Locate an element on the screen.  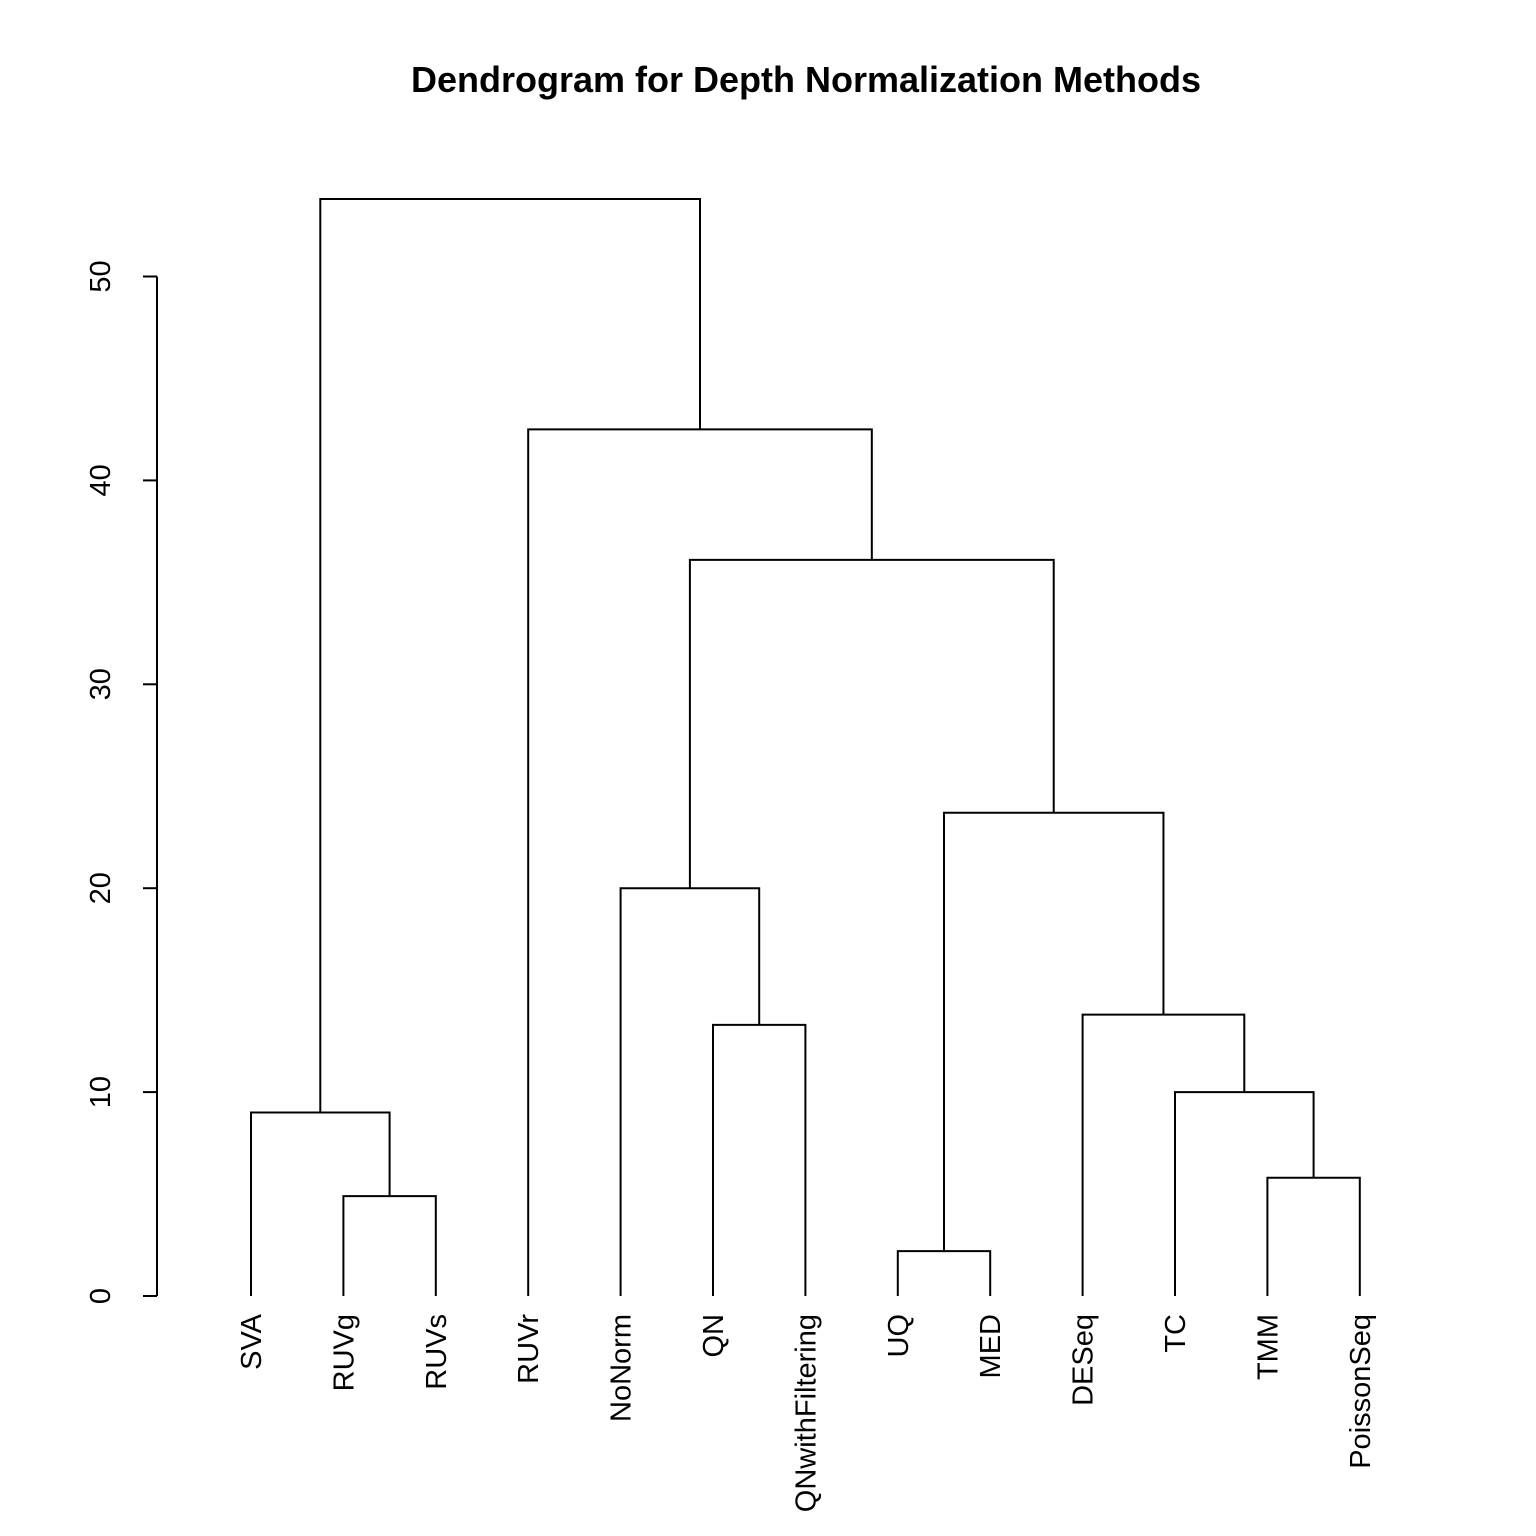
leaf-label: RUVr is located at coordinates (529, 1349).